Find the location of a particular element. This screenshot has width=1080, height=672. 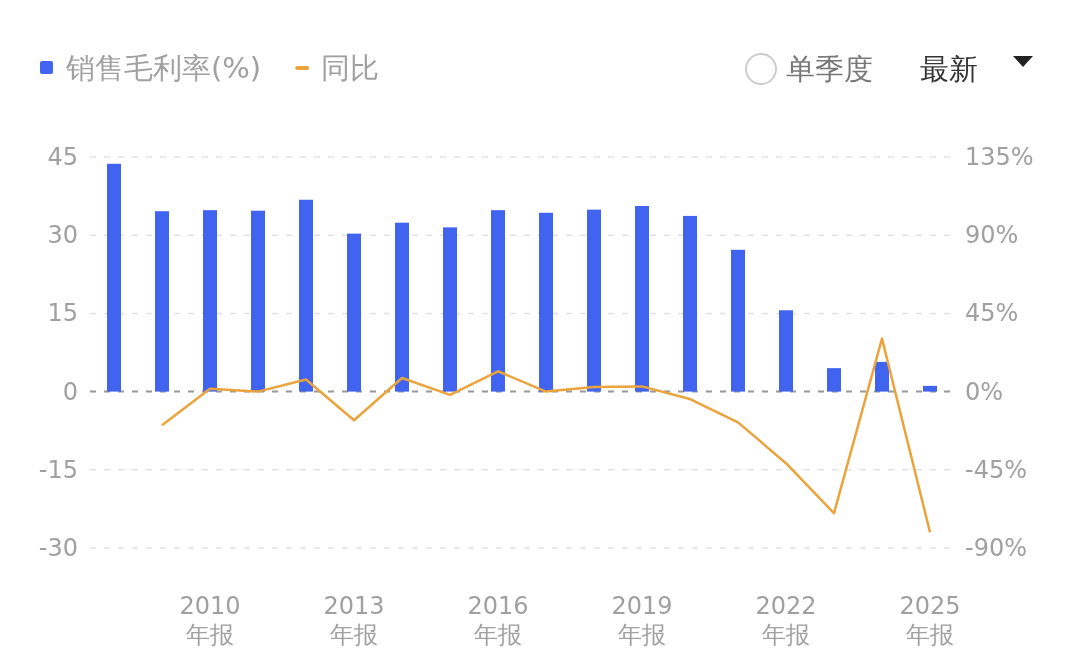

x-tick-label: 2010 年报 is located at coordinates (210, 620).